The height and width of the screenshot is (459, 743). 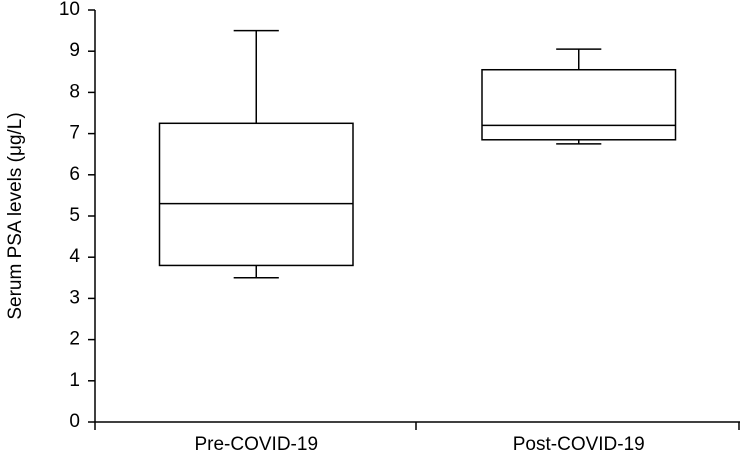 I want to click on y-tick-label: 5, so click(x=74, y=215).